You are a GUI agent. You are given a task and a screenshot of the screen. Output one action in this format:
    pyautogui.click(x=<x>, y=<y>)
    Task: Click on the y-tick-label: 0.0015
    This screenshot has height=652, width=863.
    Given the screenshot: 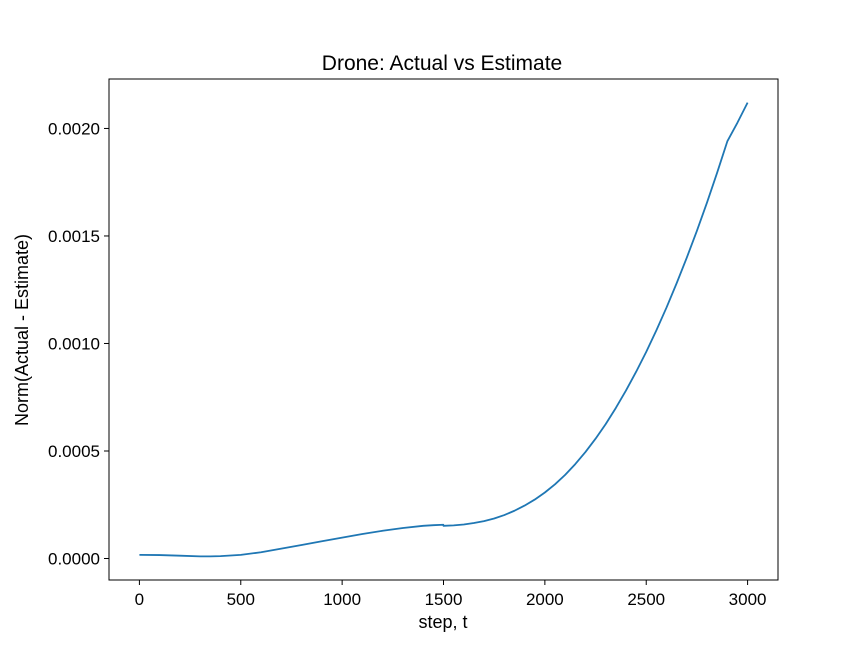 What is the action you would take?
    pyautogui.click(x=74, y=236)
    